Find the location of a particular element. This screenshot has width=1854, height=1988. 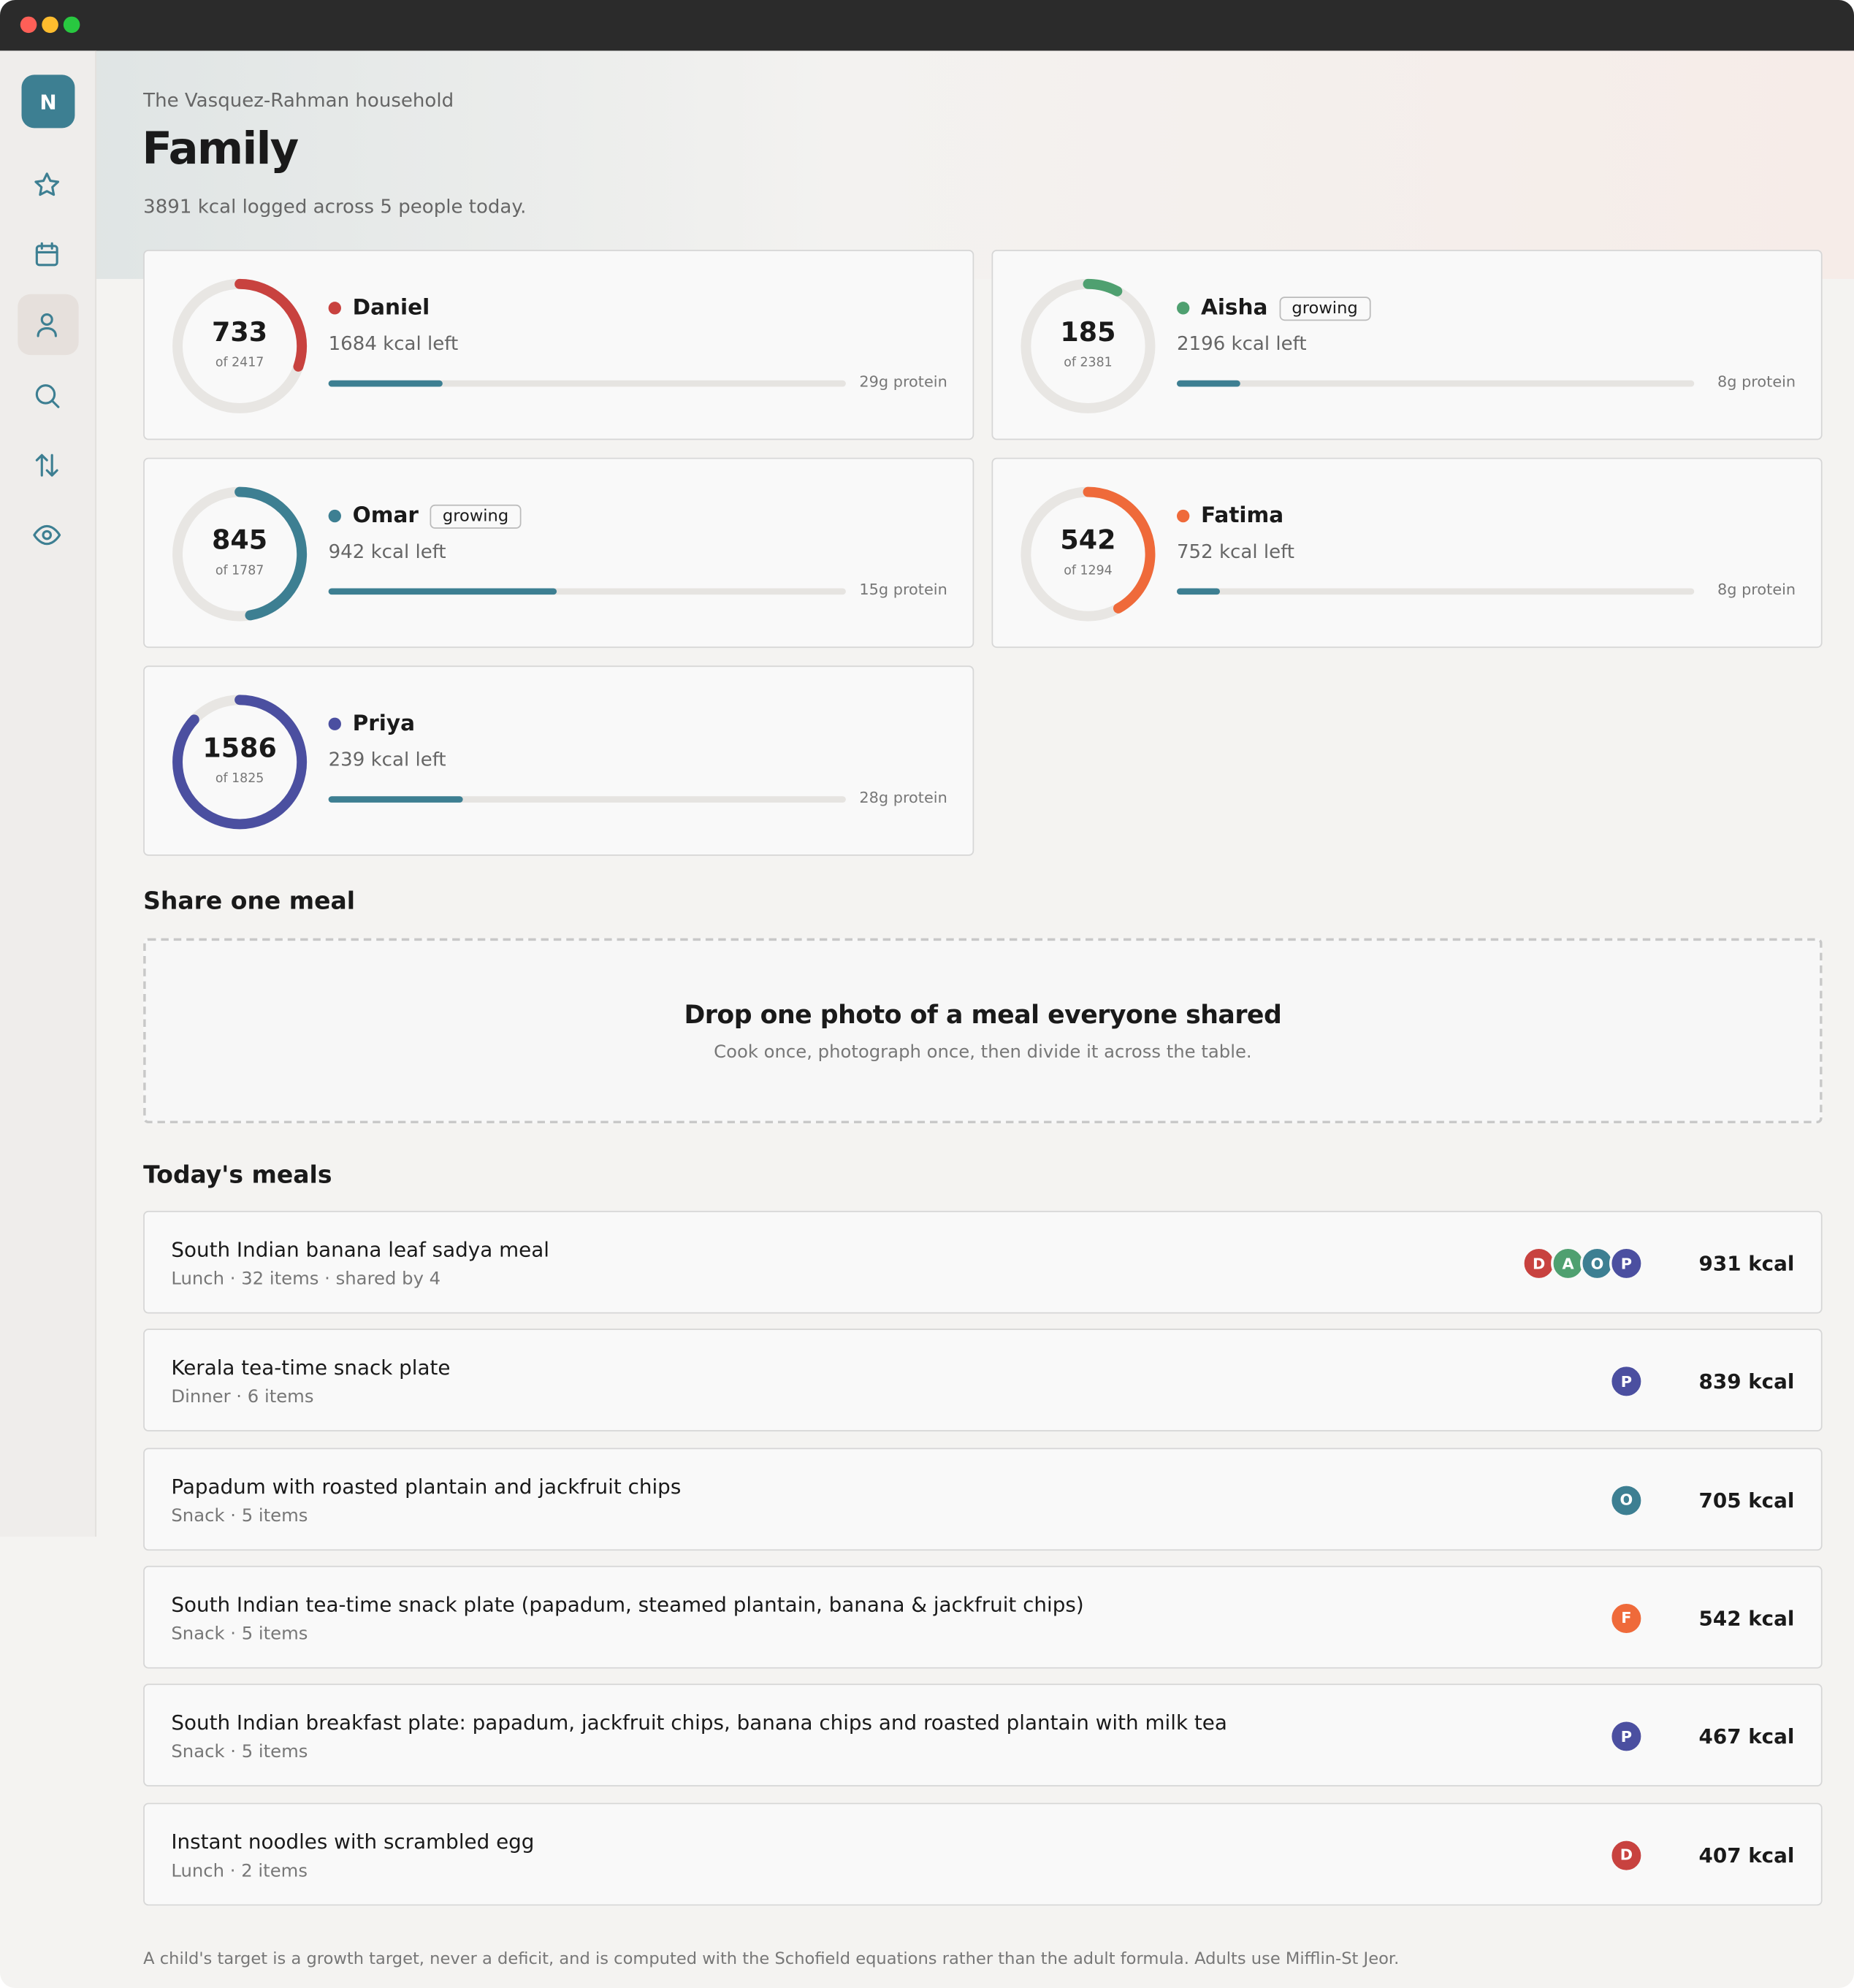

person-name: Daniel is located at coordinates (391, 308).